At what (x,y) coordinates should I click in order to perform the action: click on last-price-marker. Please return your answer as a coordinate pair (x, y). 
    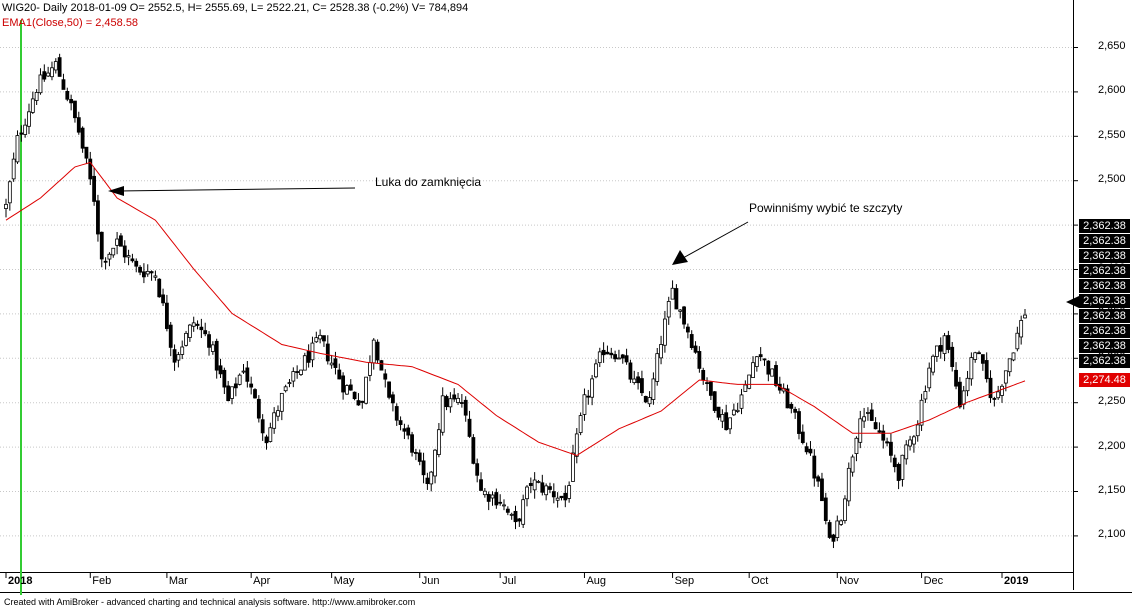
    Looking at the image, I should click on (1072, 302).